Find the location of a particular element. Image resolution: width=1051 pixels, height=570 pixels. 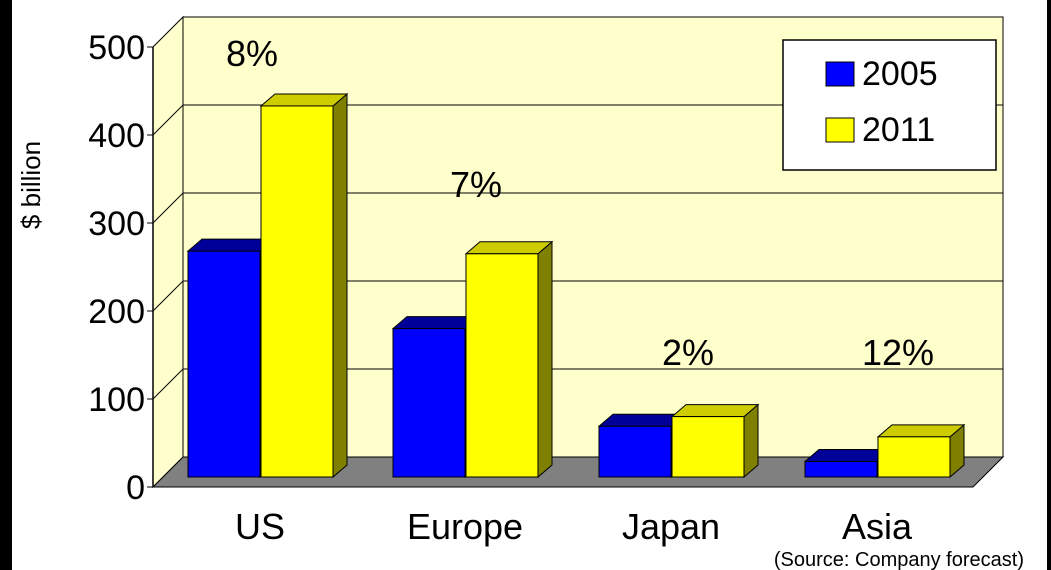

y-tick-label: 300 is located at coordinates (116, 224).